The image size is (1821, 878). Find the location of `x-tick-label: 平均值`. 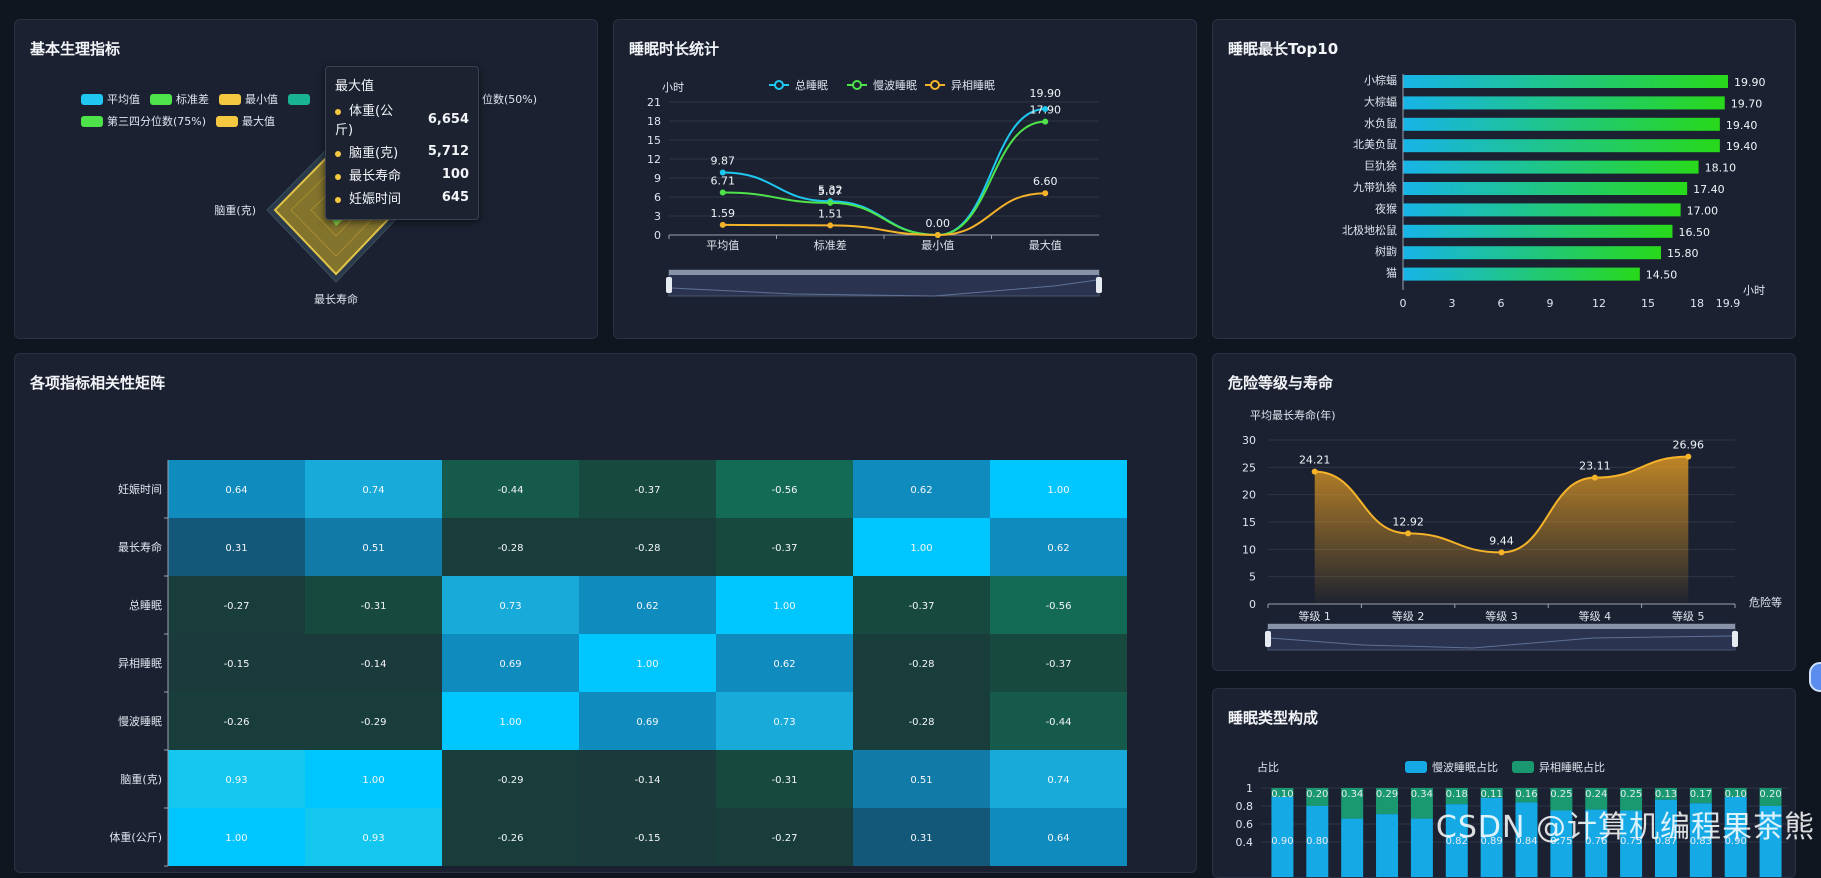

x-tick-label: 平均值 is located at coordinates (722, 245).